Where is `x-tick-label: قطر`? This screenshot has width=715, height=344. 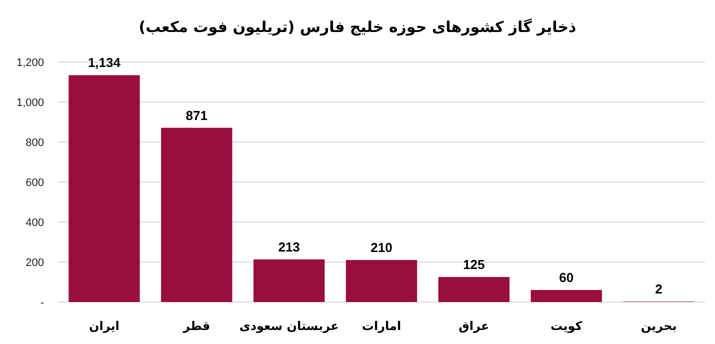 x-tick-label: قطر is located at coordinates (196, 326).